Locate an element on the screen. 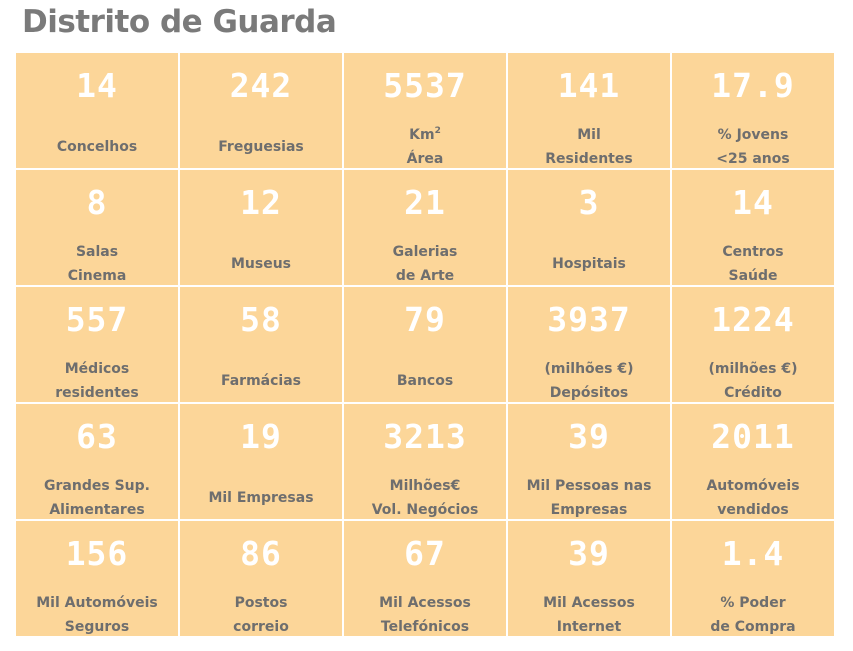  stat-label: Médicos residentes is located at coordinates (97, 381).